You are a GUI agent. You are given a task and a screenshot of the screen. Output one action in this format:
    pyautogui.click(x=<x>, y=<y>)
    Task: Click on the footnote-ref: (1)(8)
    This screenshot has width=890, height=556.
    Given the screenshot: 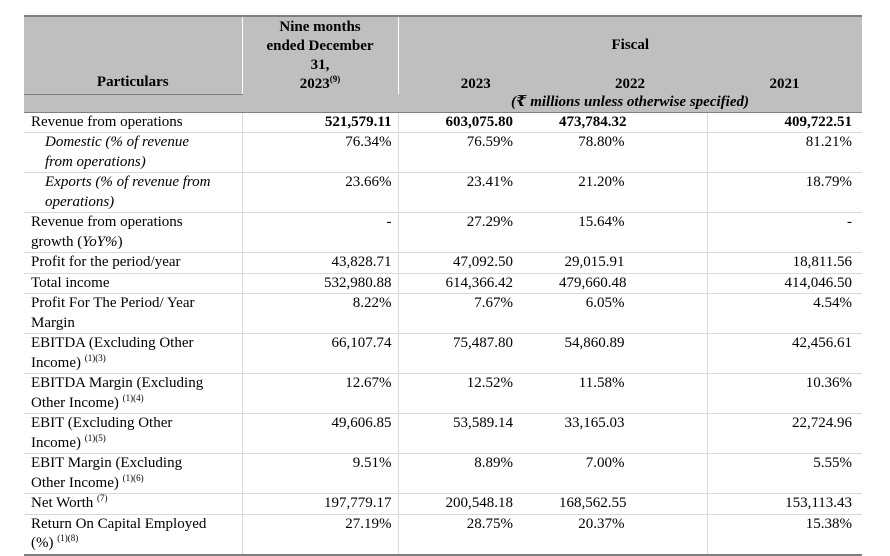 What is the action you would take?
    pyautogui.click(x=68, y=538)
    